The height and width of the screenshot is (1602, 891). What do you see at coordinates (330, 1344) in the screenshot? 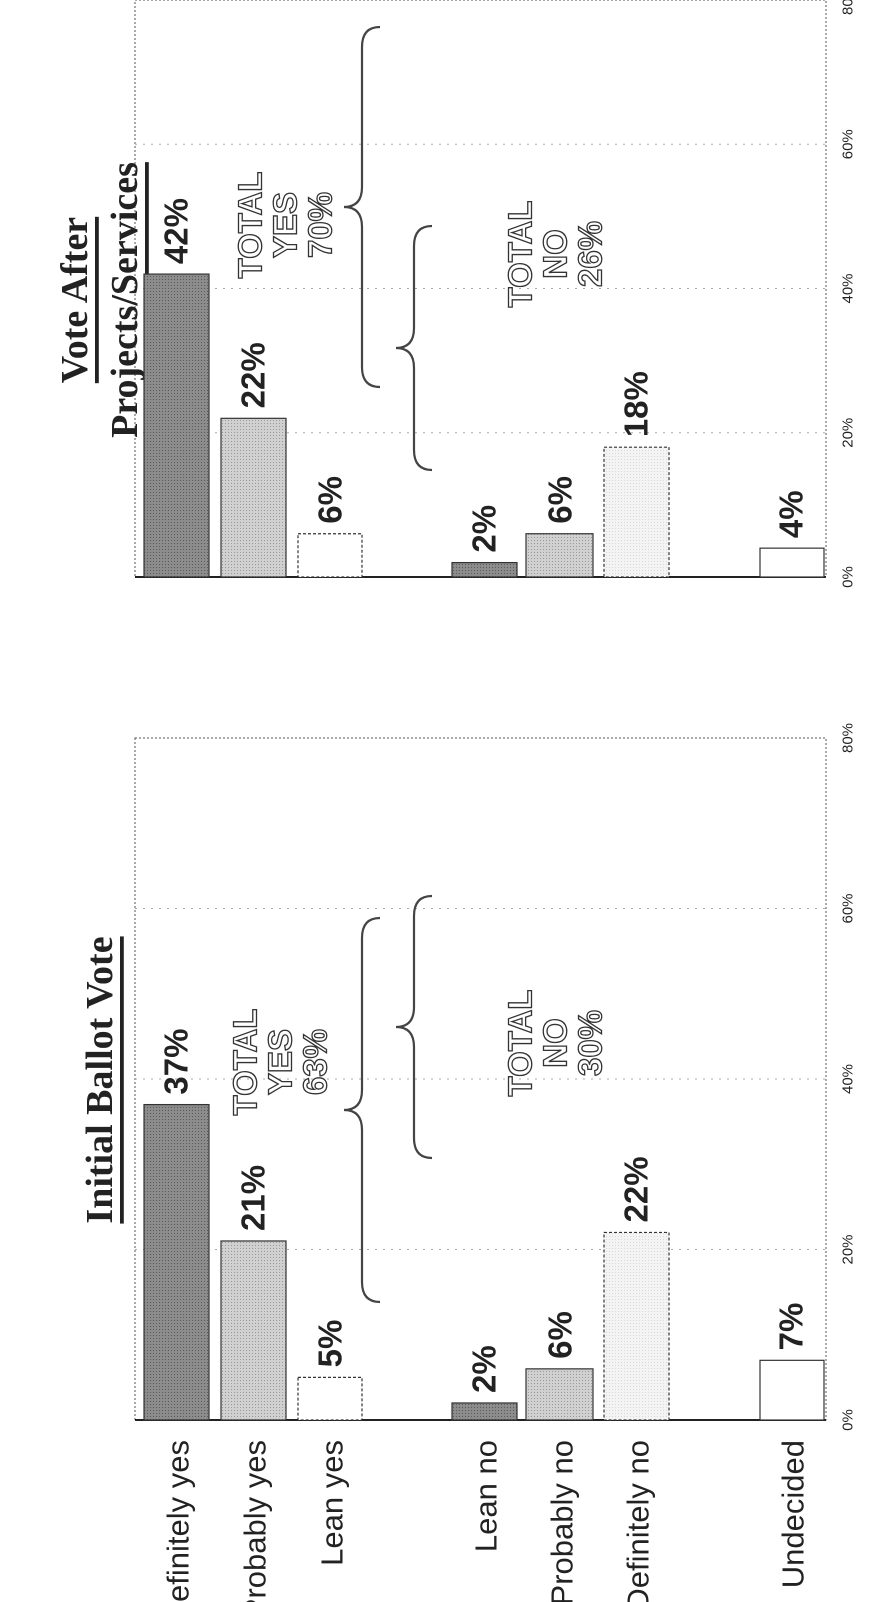
I see `data-label: 5%` at bounding box center [330, 1344].